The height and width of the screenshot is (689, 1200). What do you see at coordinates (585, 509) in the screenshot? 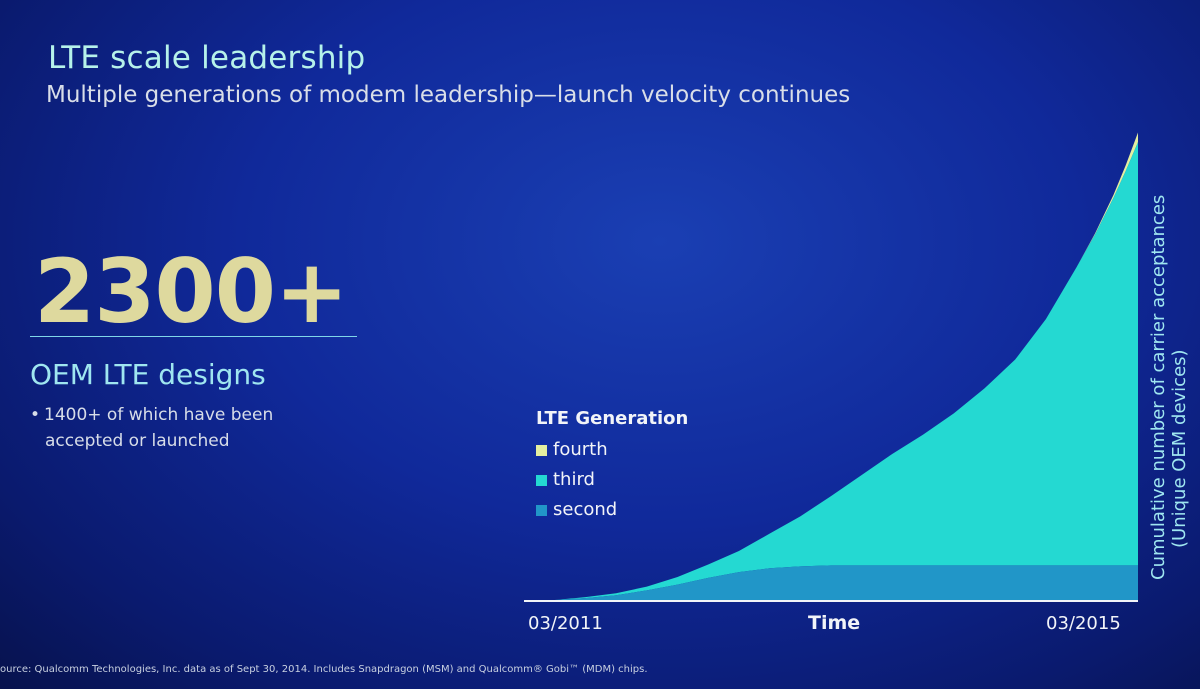
I see `legend-label-second: second` at bounding box center [585, 509].